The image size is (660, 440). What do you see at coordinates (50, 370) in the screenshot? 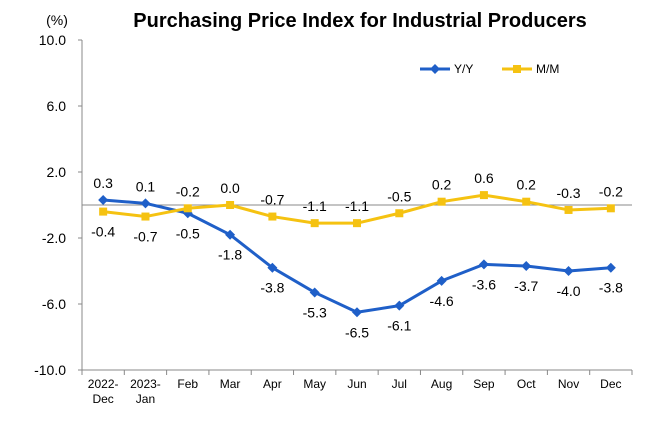
I see `y-tick-label: -10.0` at bounding box center [50, 370].